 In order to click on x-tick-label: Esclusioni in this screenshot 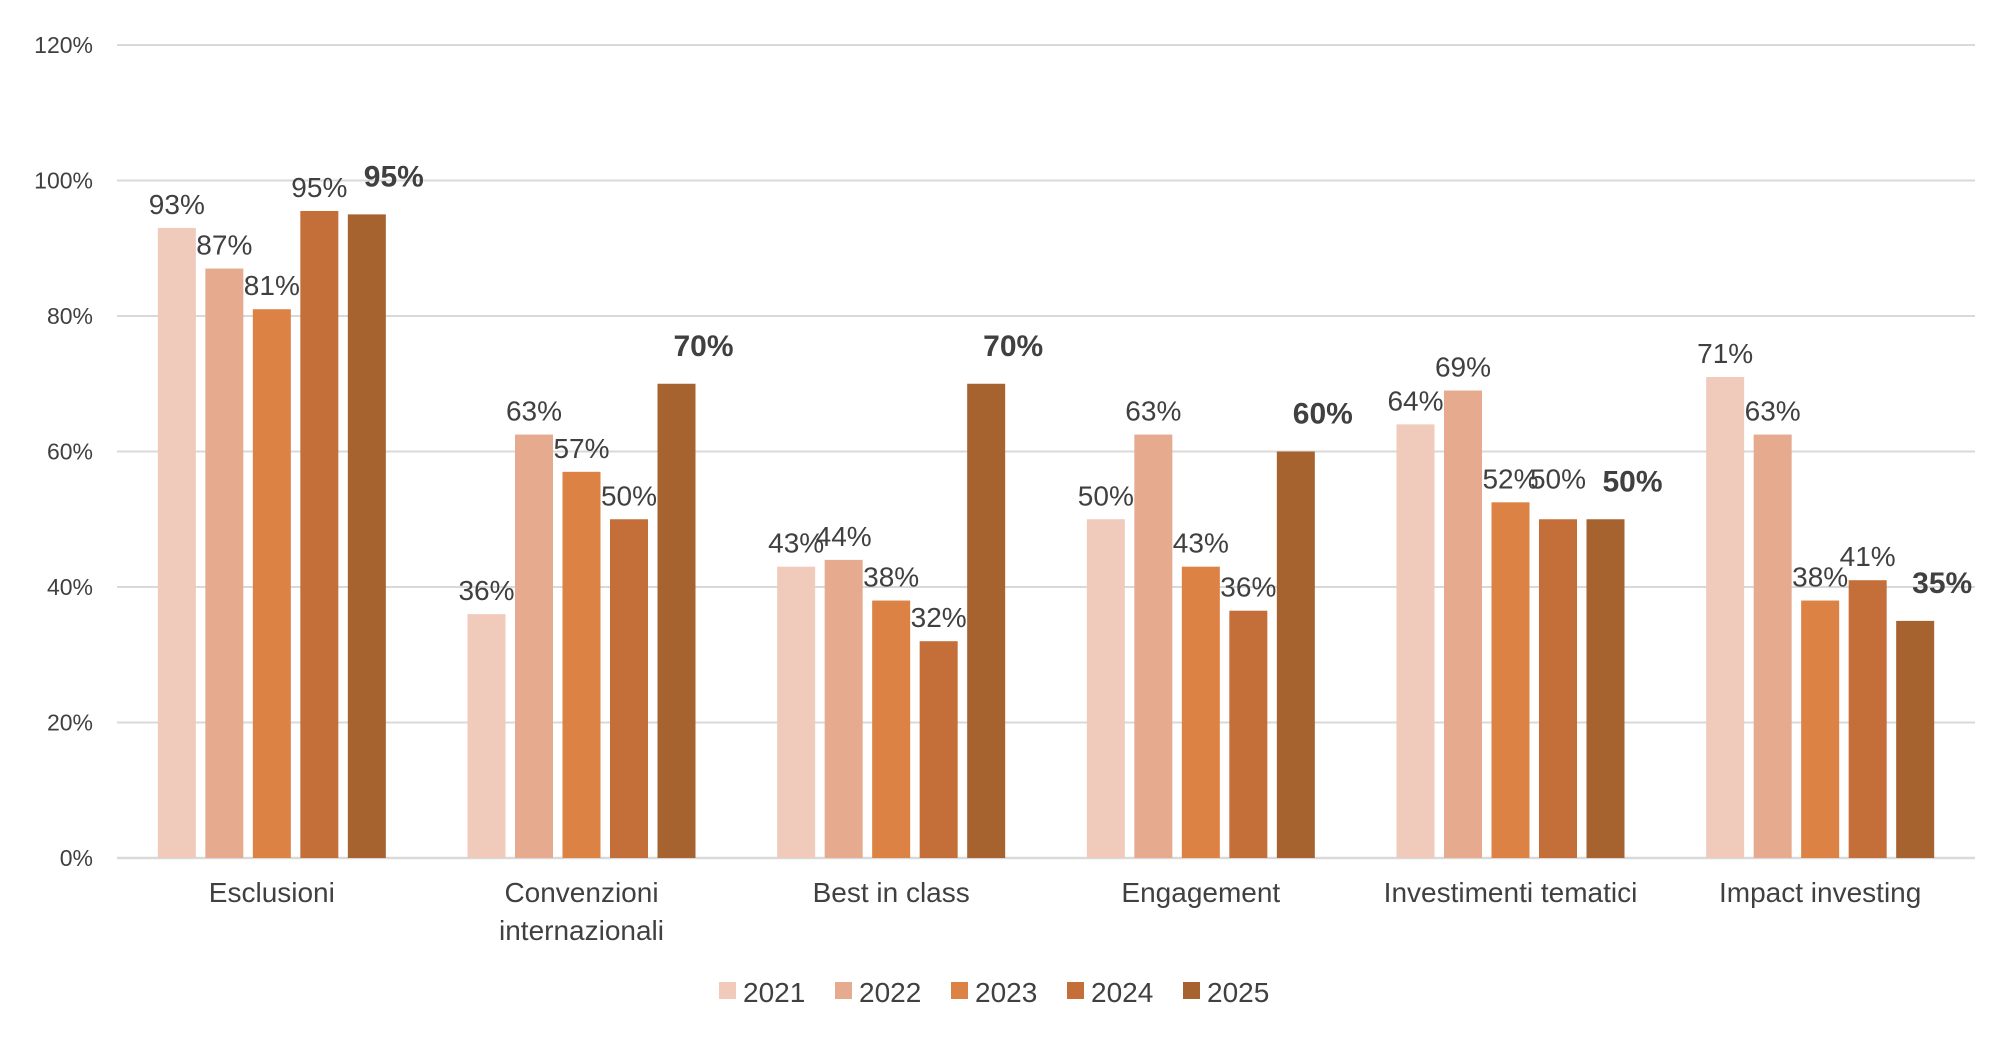, I will do `click(272, 892)`.